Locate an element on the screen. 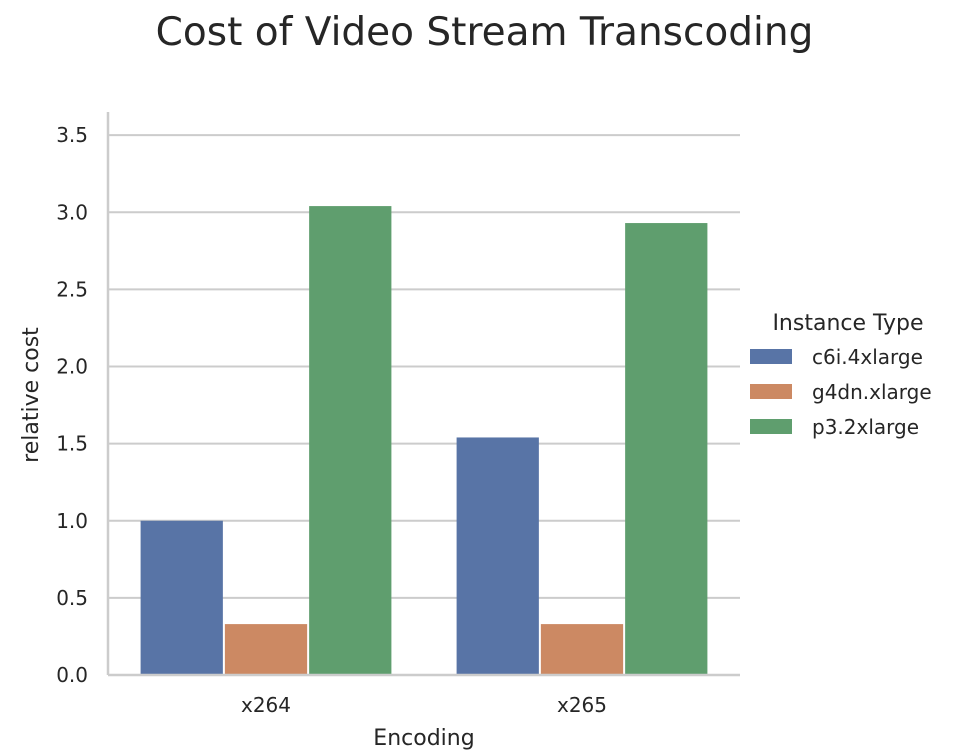  y-tick-label: 3.5 is located at coordinates (72, 135).